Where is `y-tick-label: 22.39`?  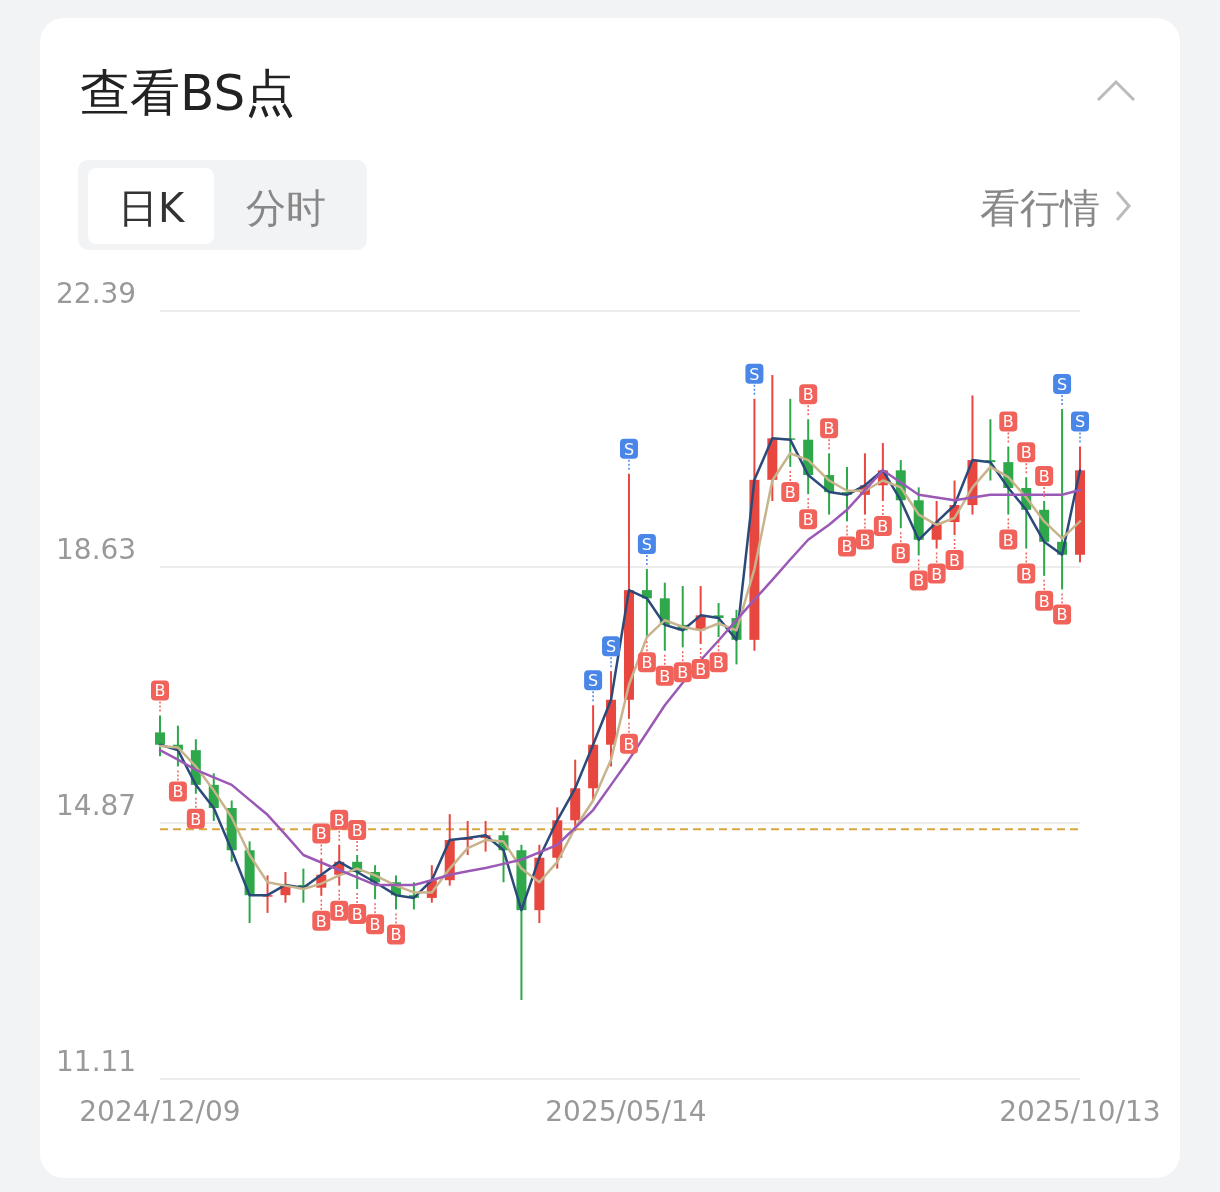
y-tick-label: 22.39 is located at coordinates (96, 293).